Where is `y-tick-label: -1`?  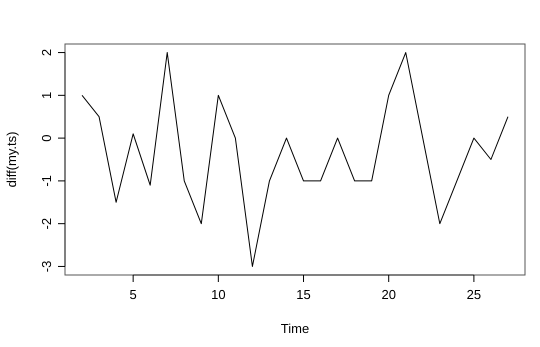
y-tick-label: -1 is located at coordinates (46, 181).